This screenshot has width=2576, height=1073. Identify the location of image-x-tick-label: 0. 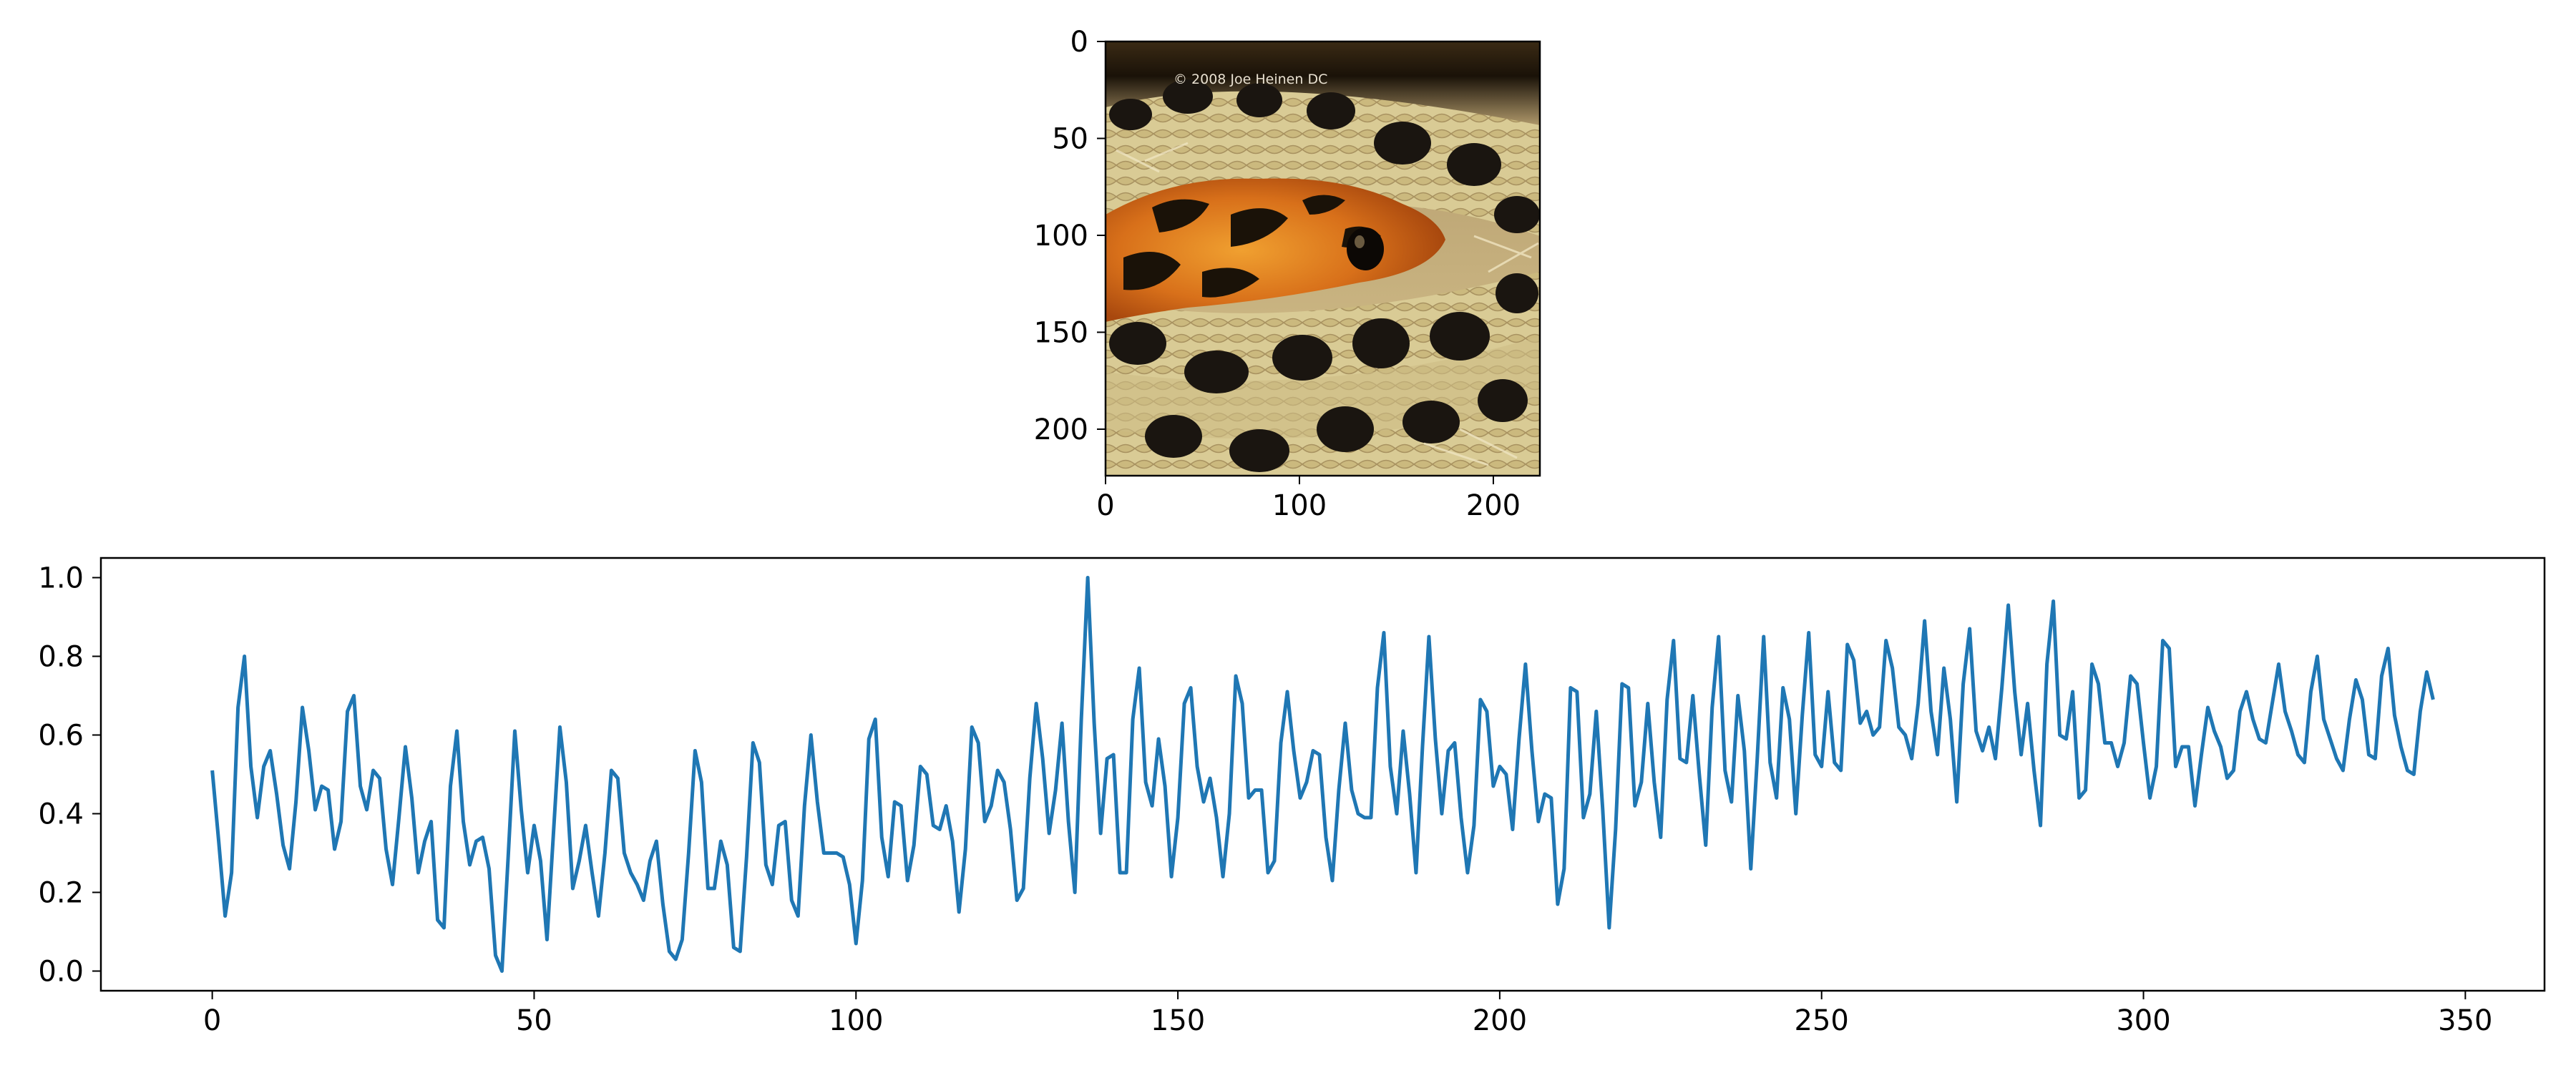
(1105, 506).